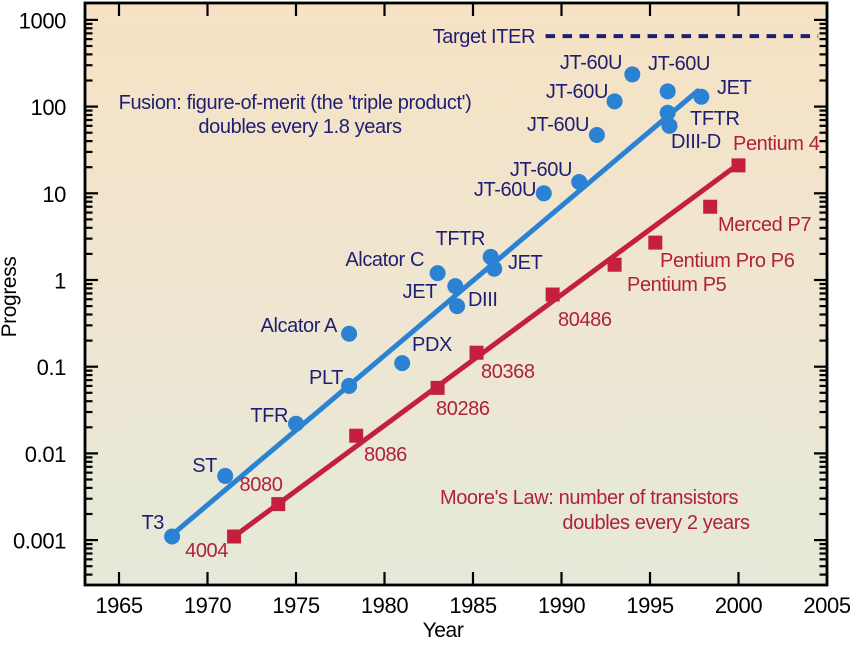 This screenshot has width=850, height=645. Describe the element at coordinates (473, 605) in the screenshot. I see `x-tick-label-1985: 1985` at that location.